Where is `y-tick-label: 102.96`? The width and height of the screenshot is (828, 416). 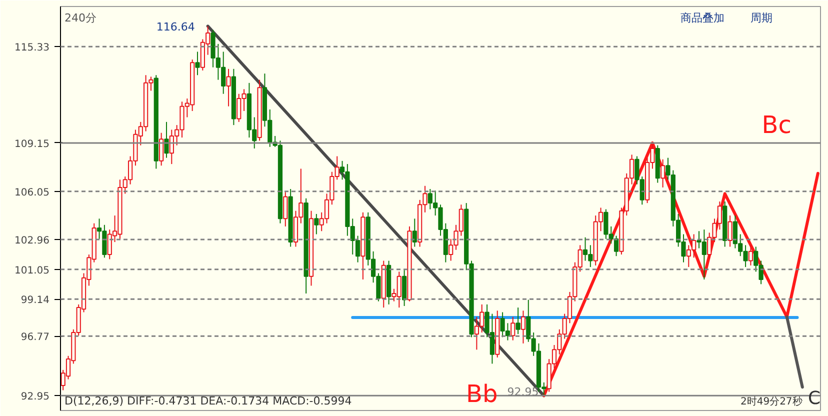
y-tick-label: 102.96 is located at coordinates (32, 241).